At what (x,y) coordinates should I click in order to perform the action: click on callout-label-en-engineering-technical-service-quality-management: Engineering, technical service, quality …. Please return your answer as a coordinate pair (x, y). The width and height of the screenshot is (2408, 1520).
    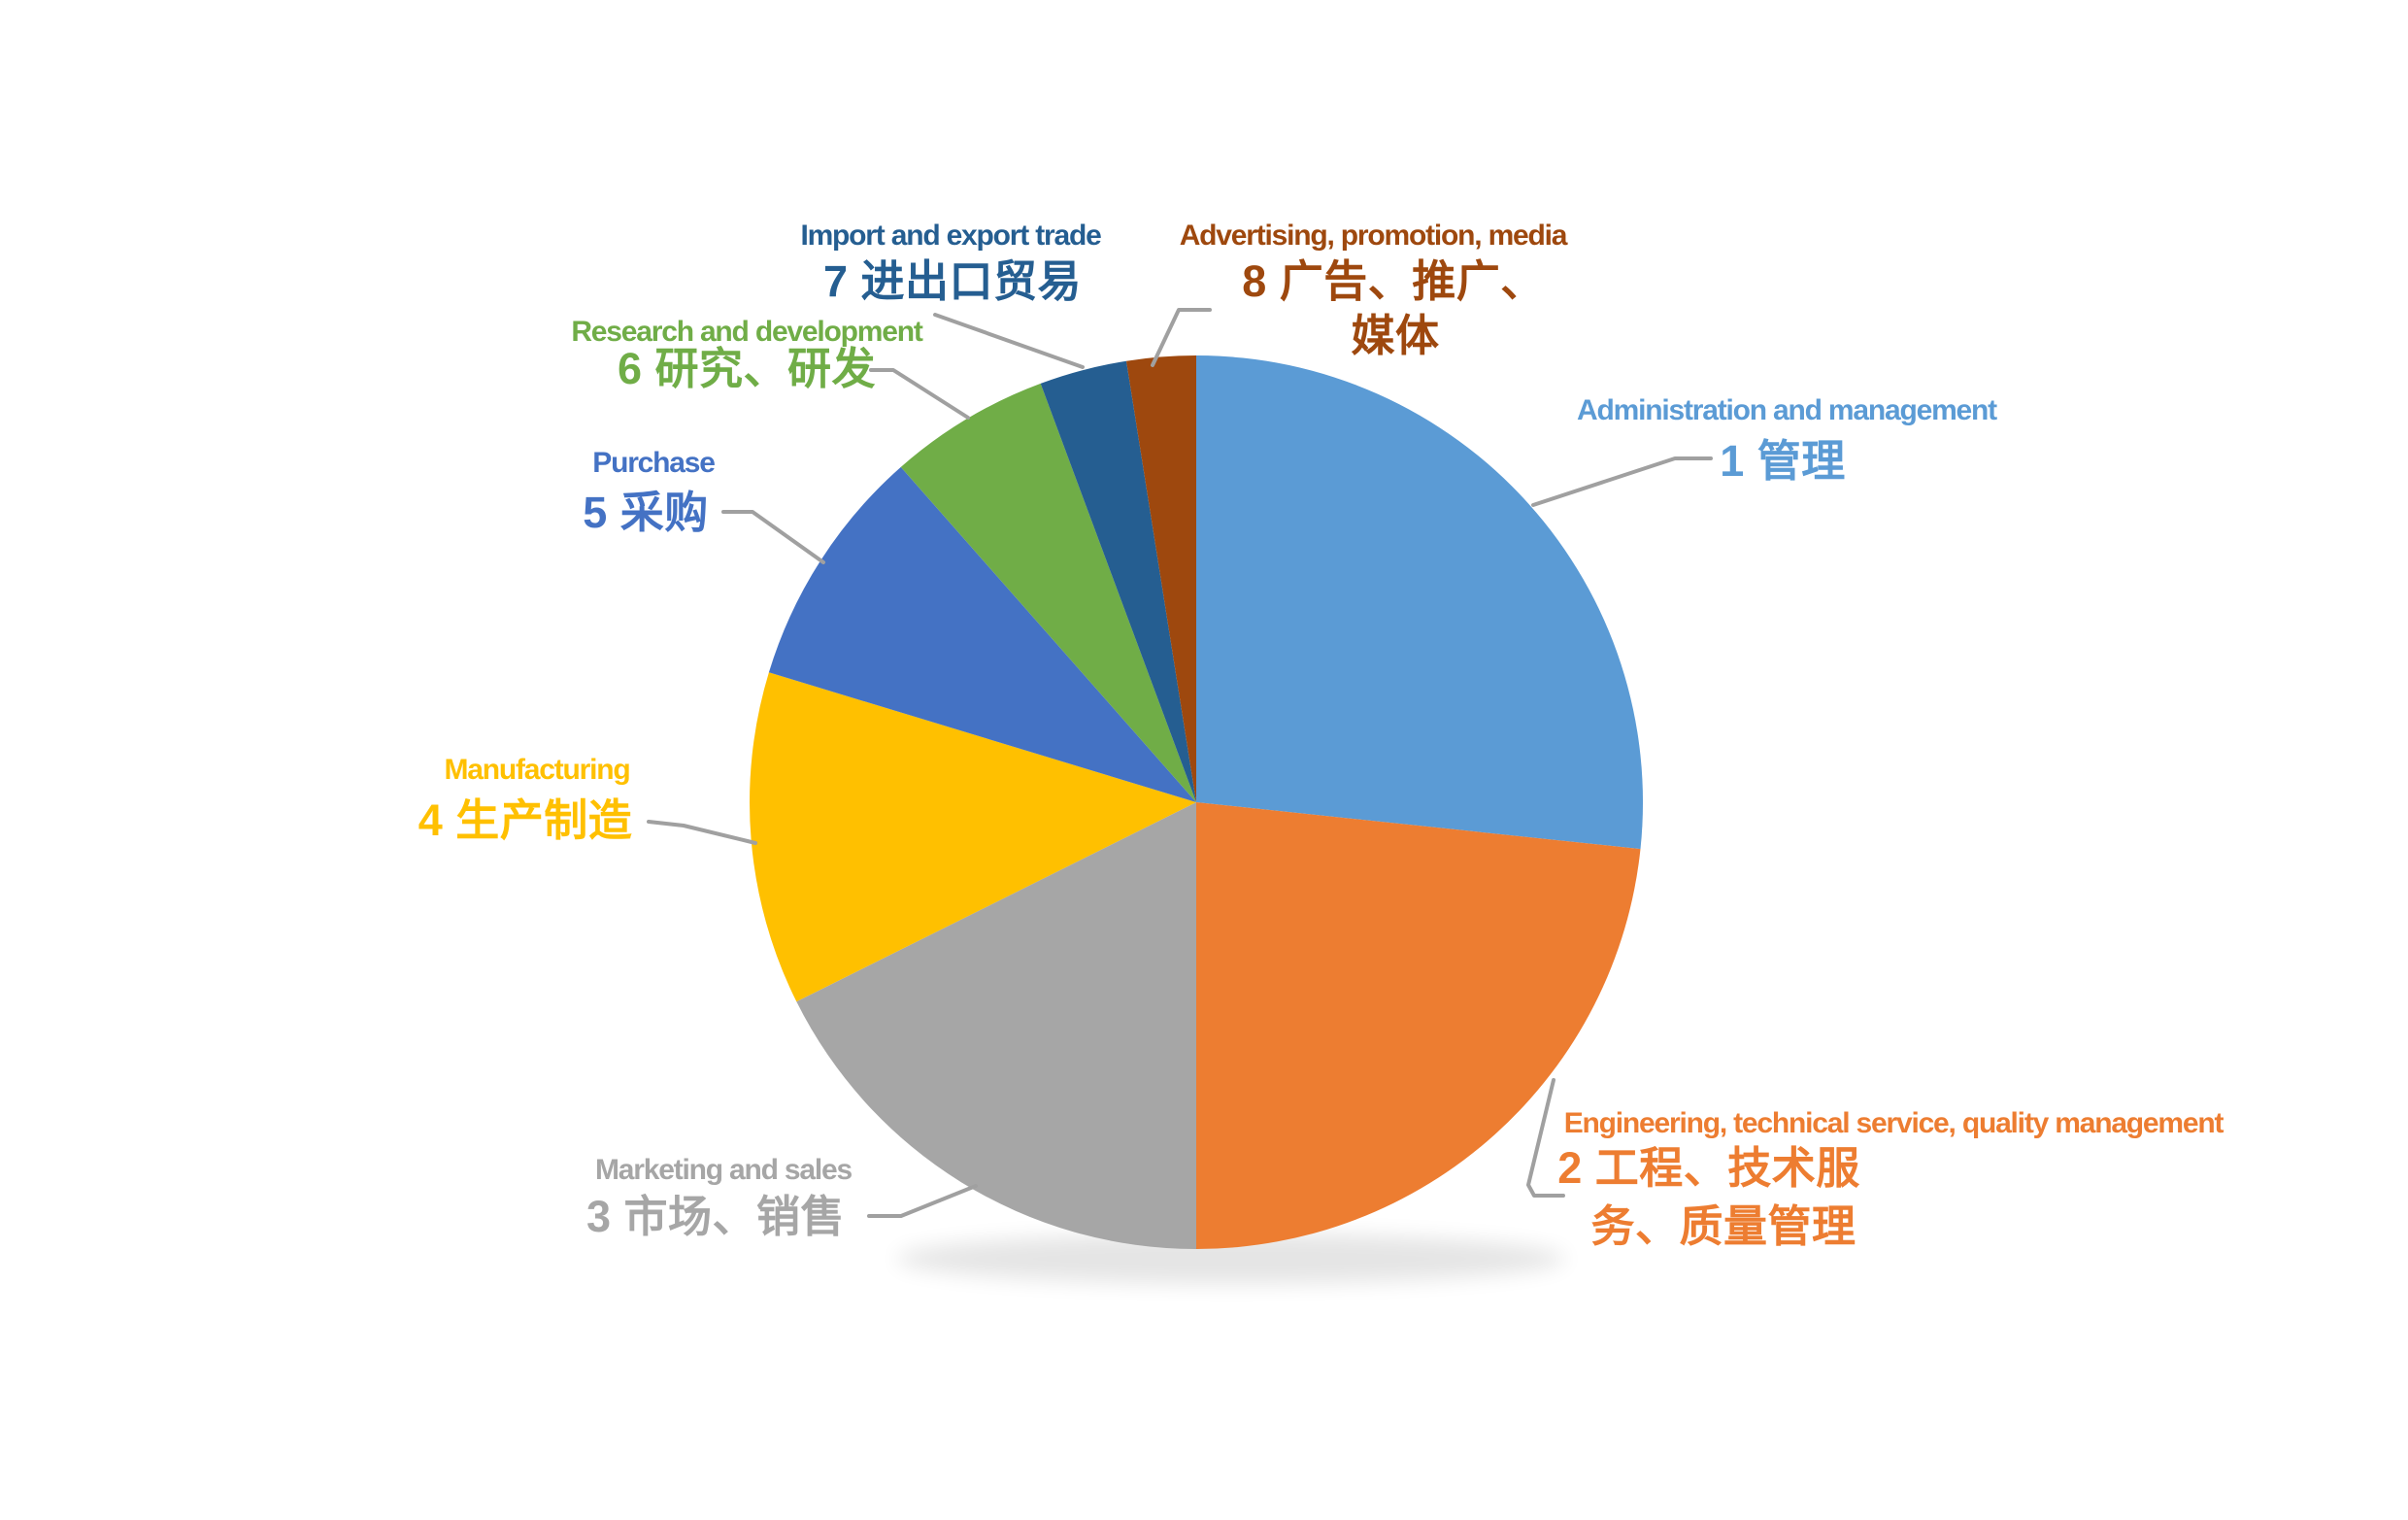
    Looking at the image, I should click on (1894, 1123).